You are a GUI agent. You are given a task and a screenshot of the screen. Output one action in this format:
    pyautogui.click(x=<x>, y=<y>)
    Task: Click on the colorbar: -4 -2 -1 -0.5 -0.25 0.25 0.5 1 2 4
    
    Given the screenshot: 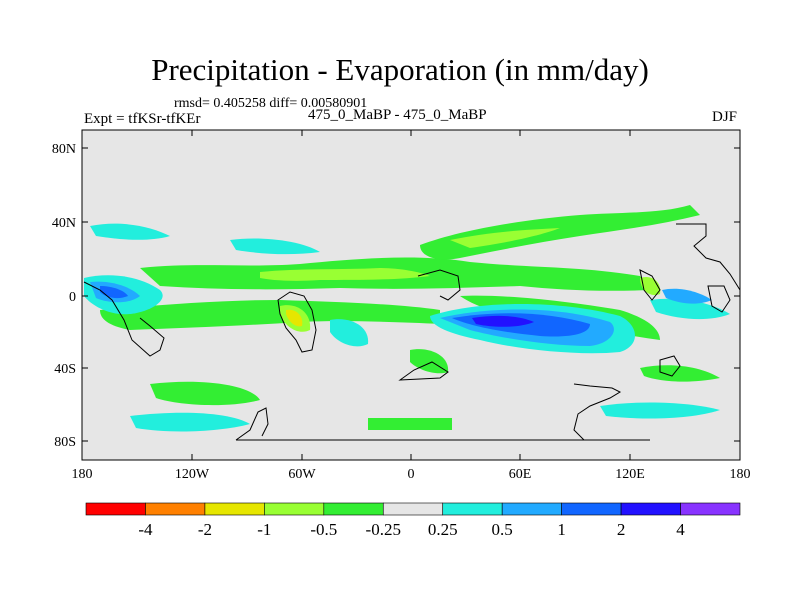 What is the action you would take?
    pyautogui.click(x=413, y=520)
    